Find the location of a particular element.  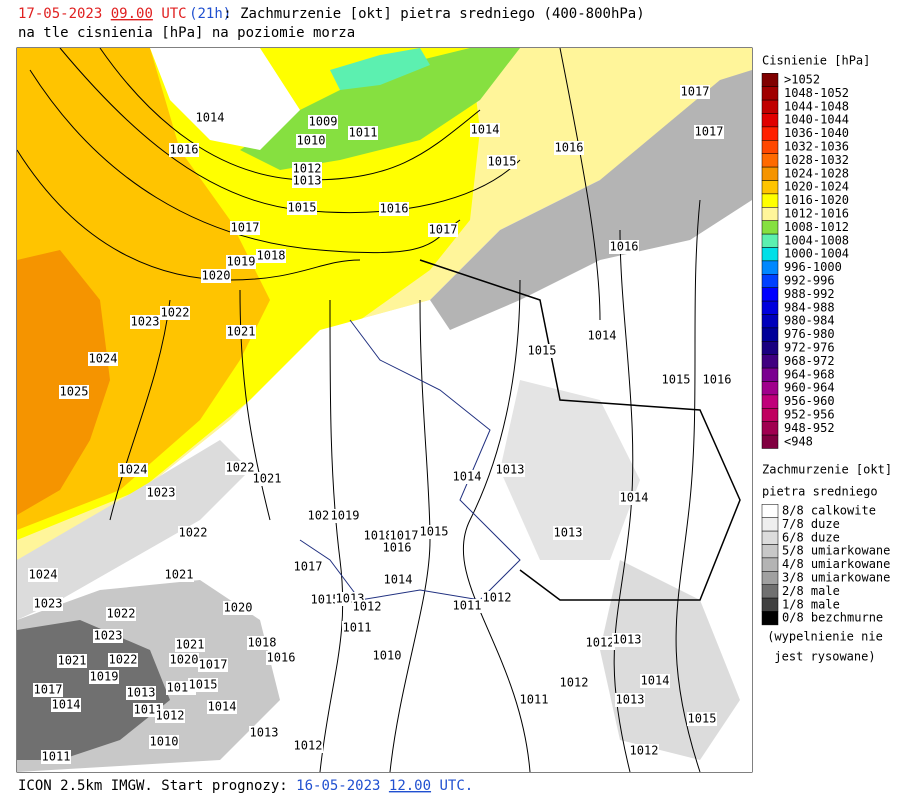

cloud-legend-note: jest rysowane) is located at coordinates (824, 657).